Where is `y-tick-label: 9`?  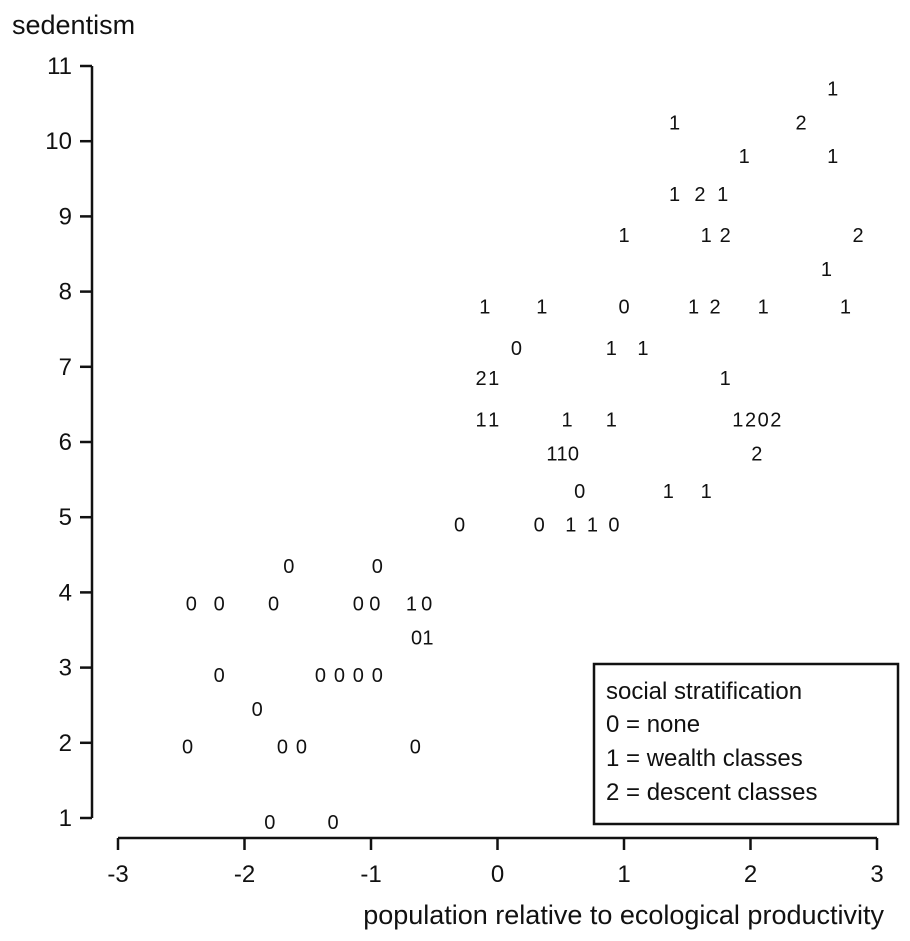 y-tick-label: 9 is located at coordinates (65, 216).